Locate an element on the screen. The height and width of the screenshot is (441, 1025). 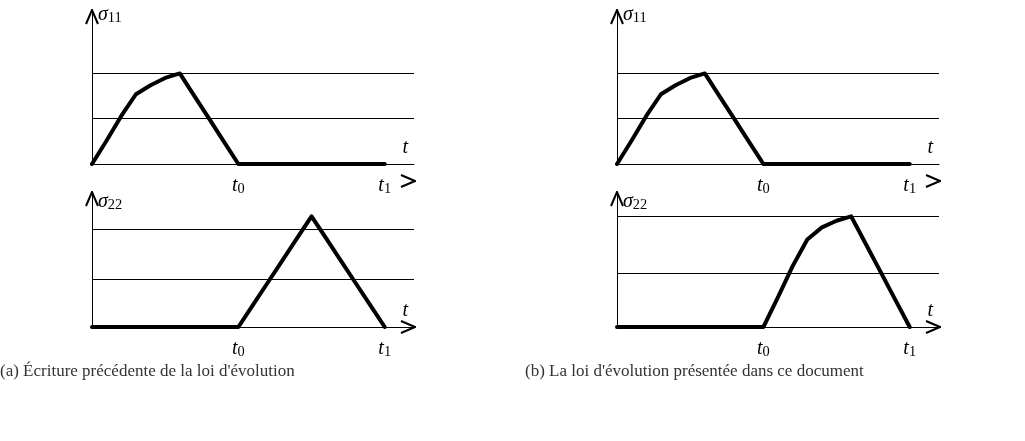
text: (b) La loi d'évolution présentée dans ce document is located at coordinates (694, 370).